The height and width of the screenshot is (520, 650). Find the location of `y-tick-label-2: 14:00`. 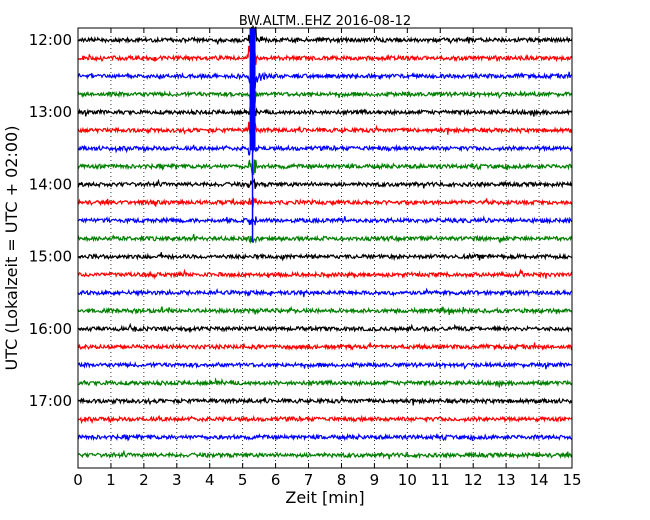

y-tick-label-2: 14:00 is located at coordinates (50, 184).